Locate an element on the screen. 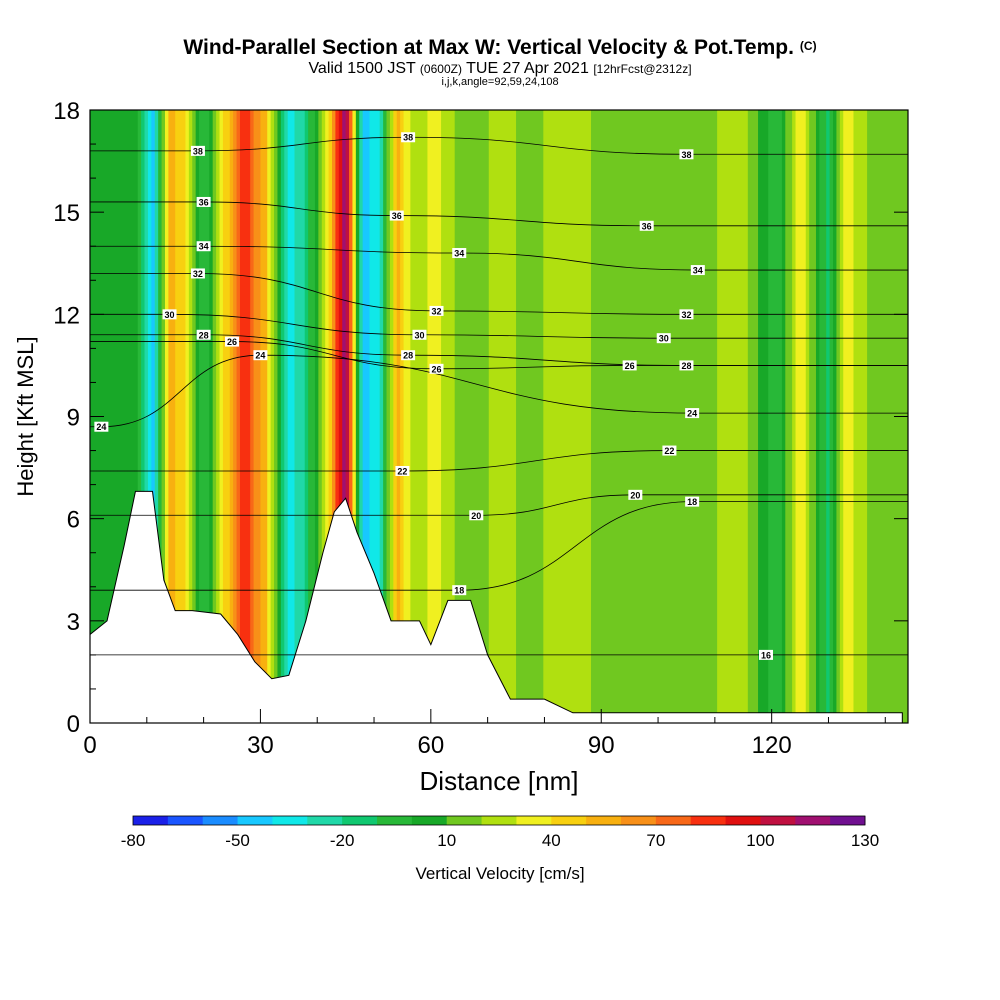  y-tick-label: 15 is located at coordinates (66, 213).